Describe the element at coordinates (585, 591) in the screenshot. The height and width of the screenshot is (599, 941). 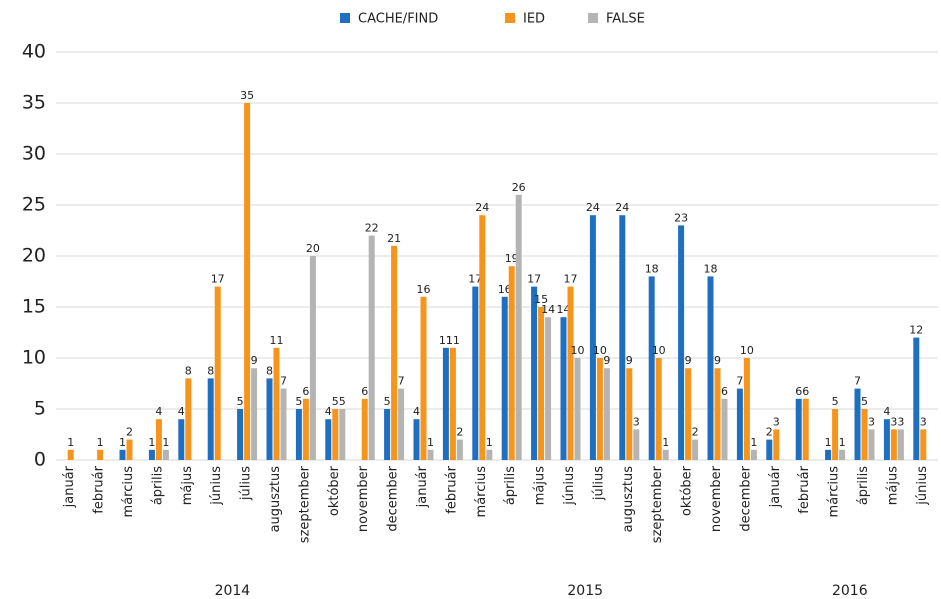
I see `year-label: 2015` at that location.